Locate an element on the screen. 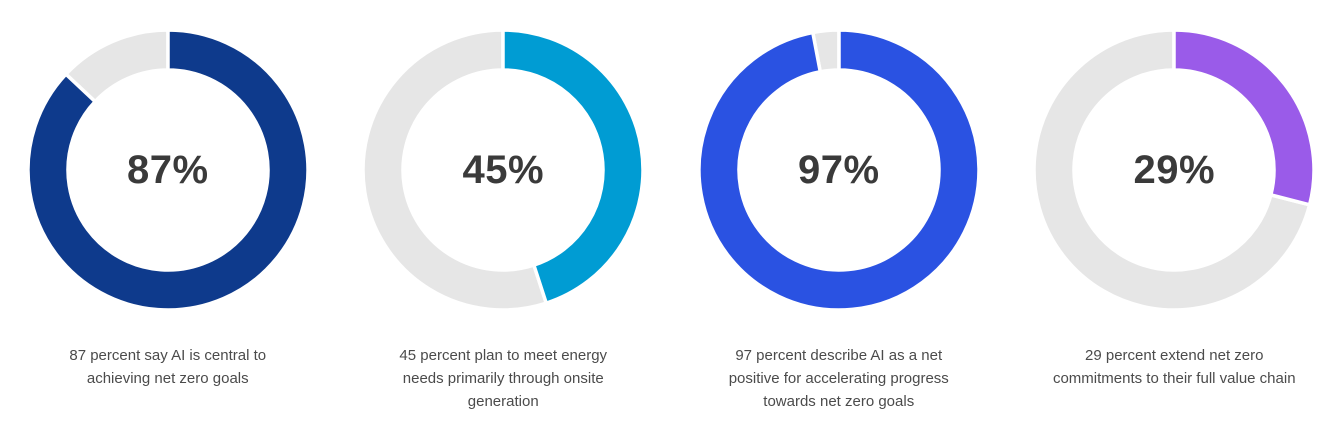 The height and width of the screenshot is (426, 1342). donut-chart-wrap: 87% is located at coordinates (168, 170).